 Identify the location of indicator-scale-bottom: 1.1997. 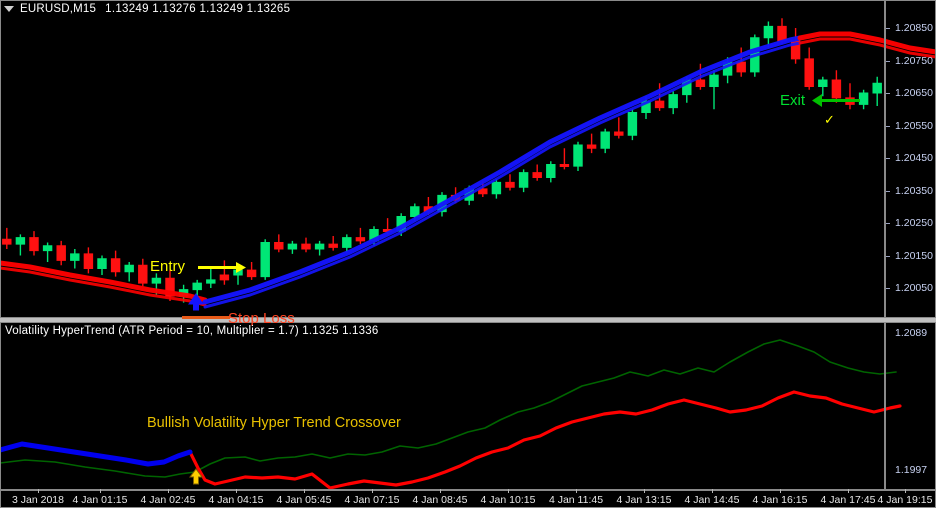
(911, 470).